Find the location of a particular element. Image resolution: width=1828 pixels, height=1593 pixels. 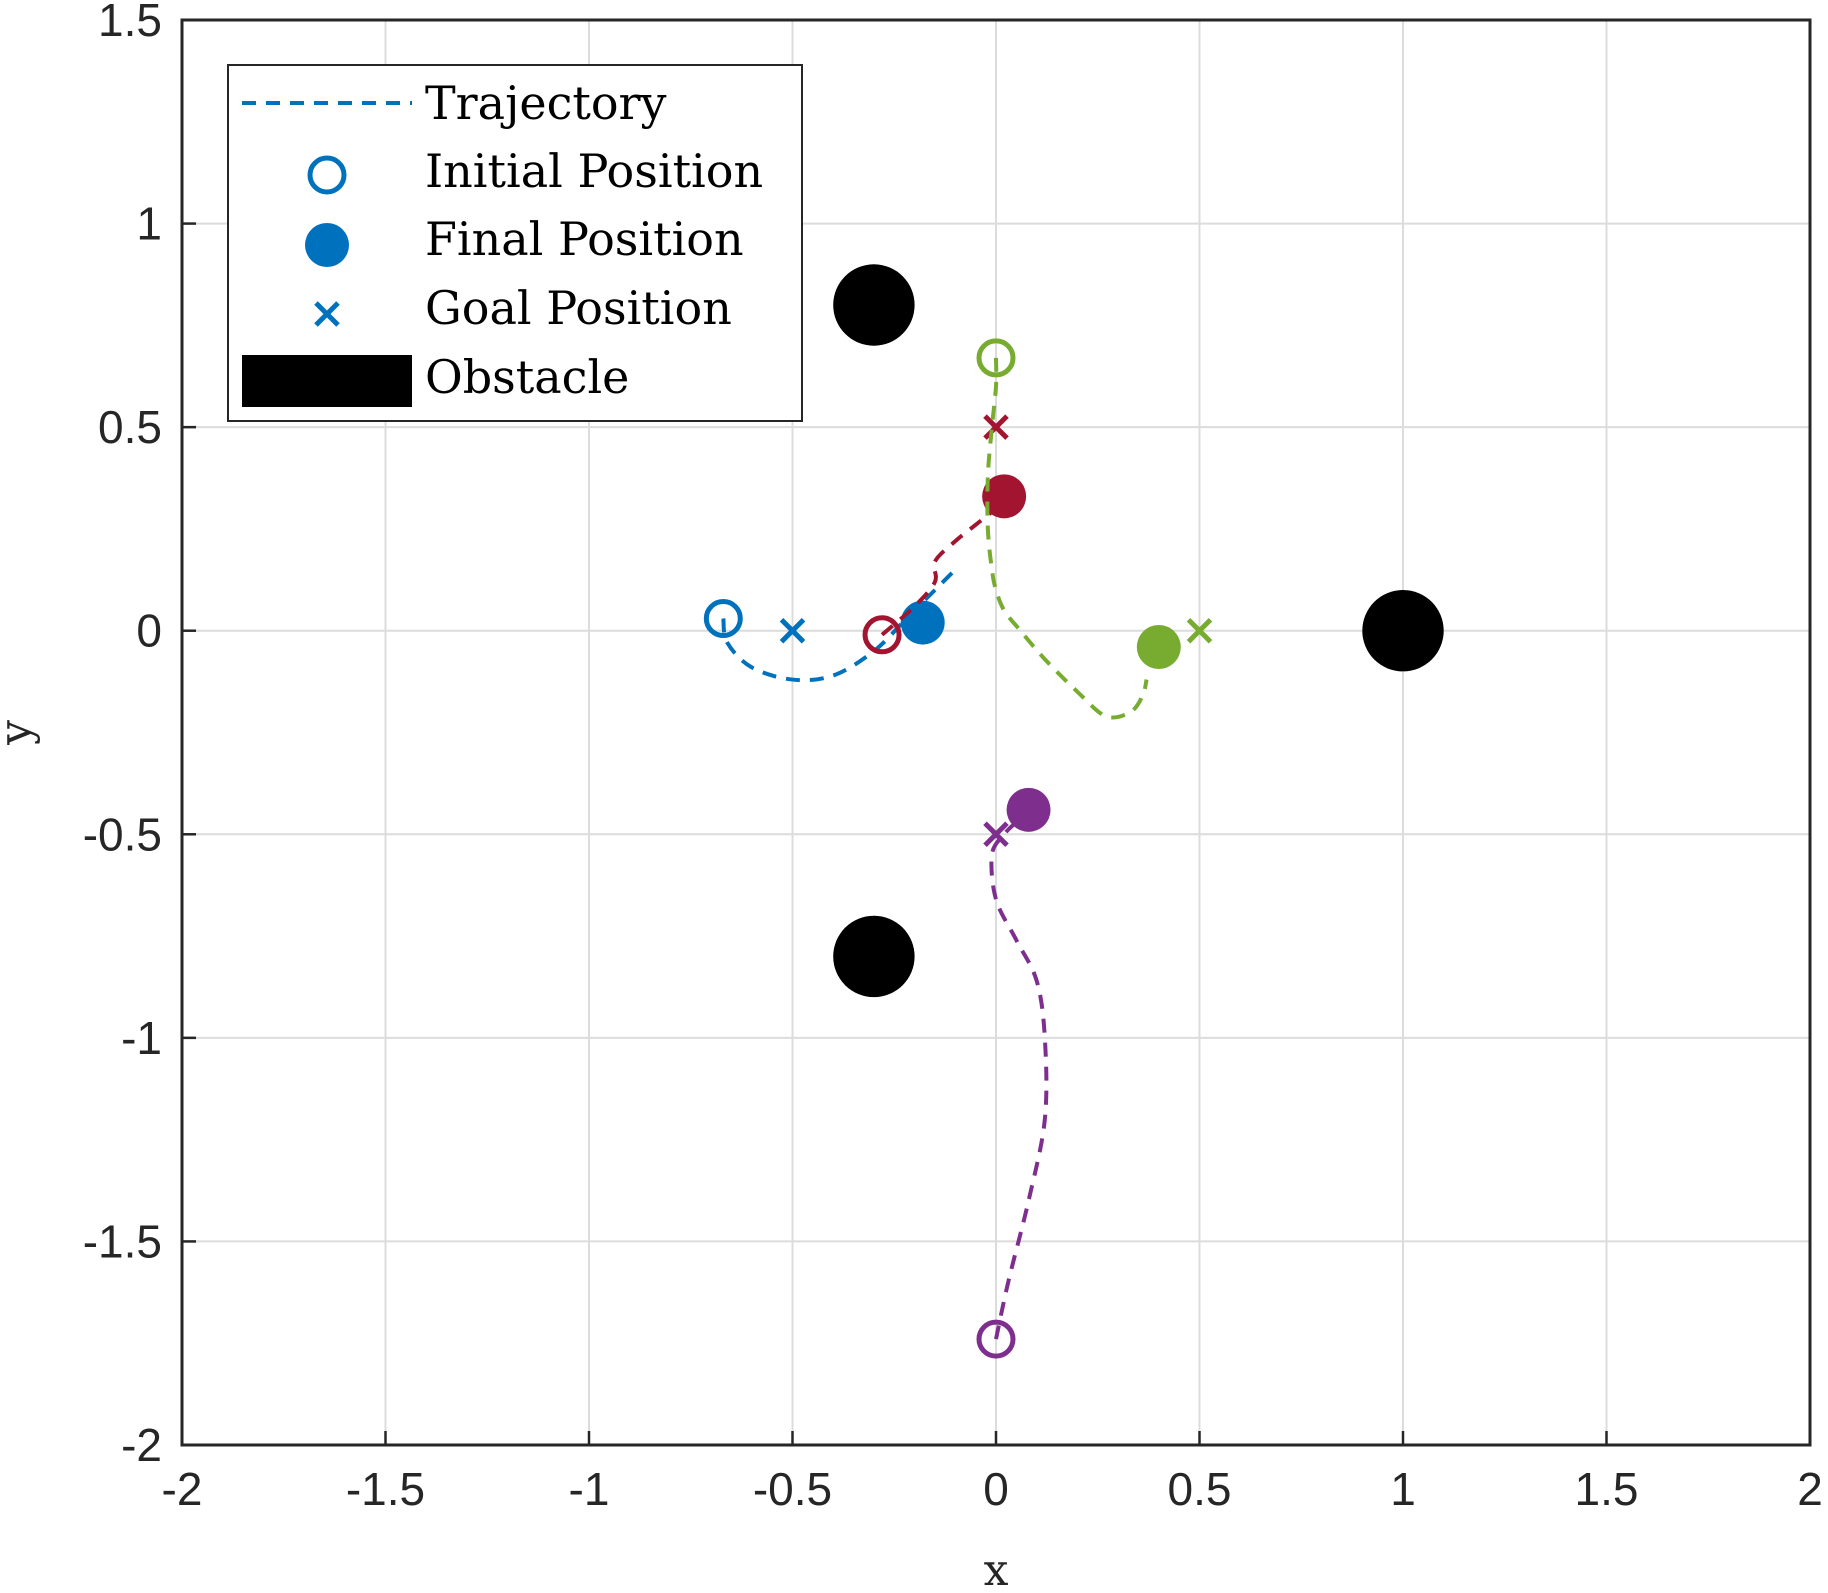

series-agent-green is located at coordinates (1094, 529).